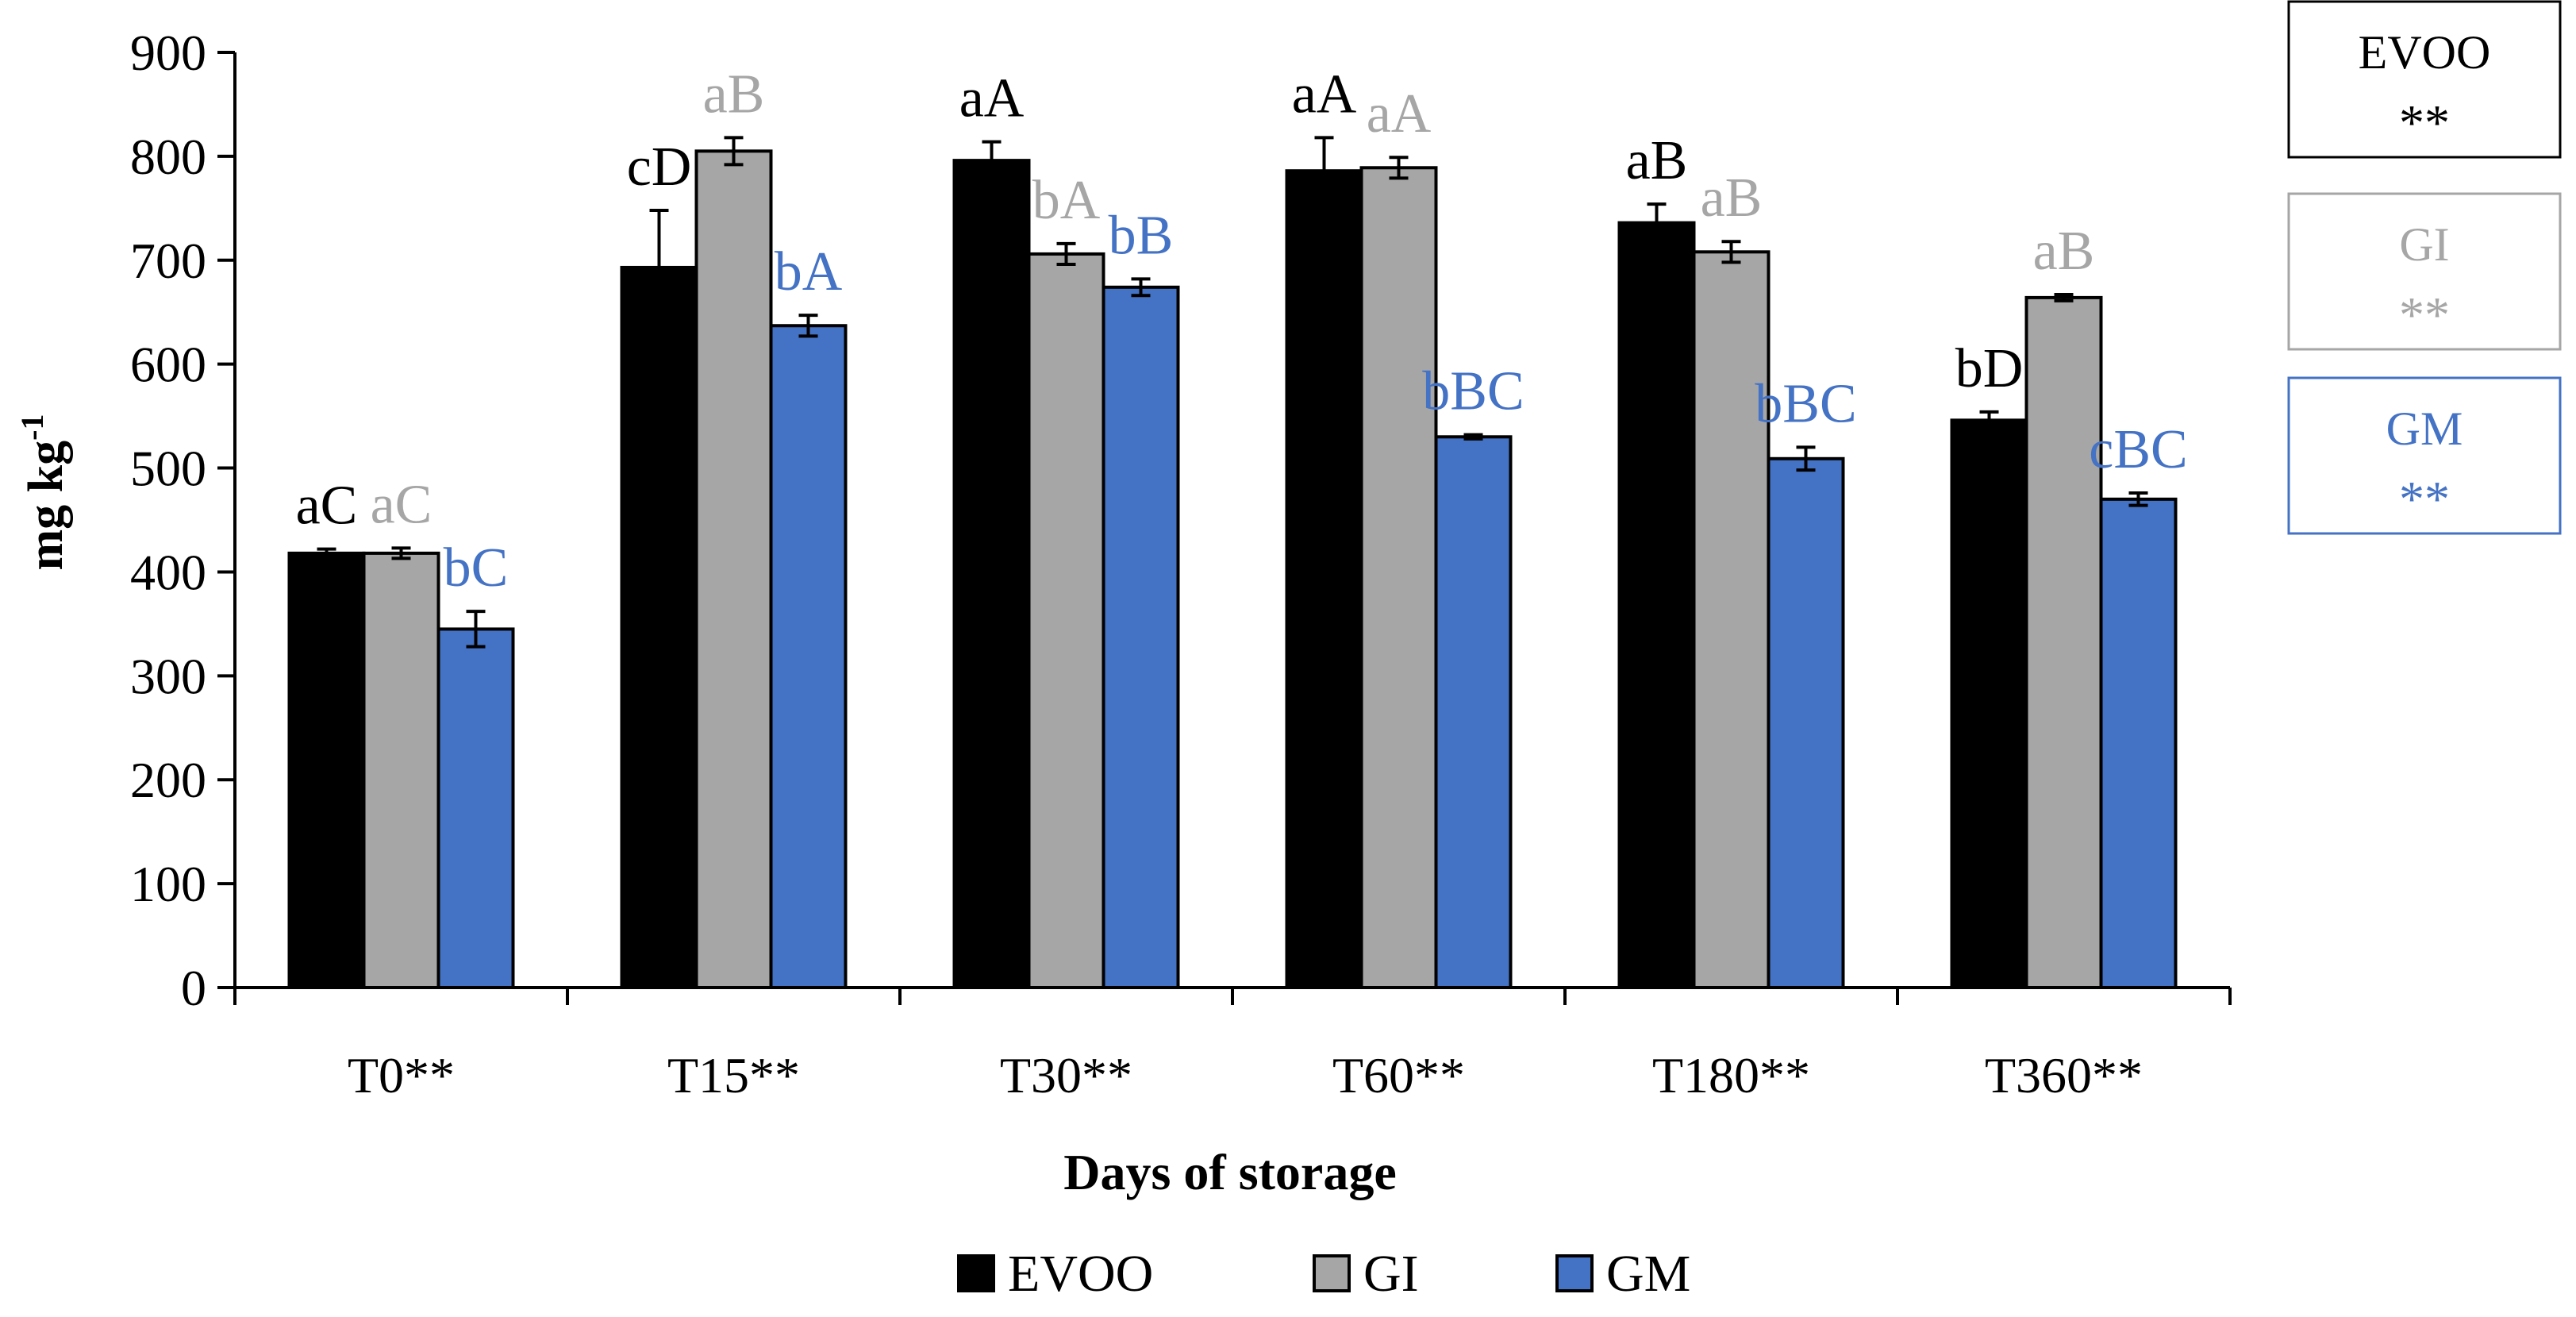 The height and width of the screenshot is (1317, 2576). Describe the element at coordinates (1656, 605) in the screenshot. I see `bar-evoo-t180` at that location.